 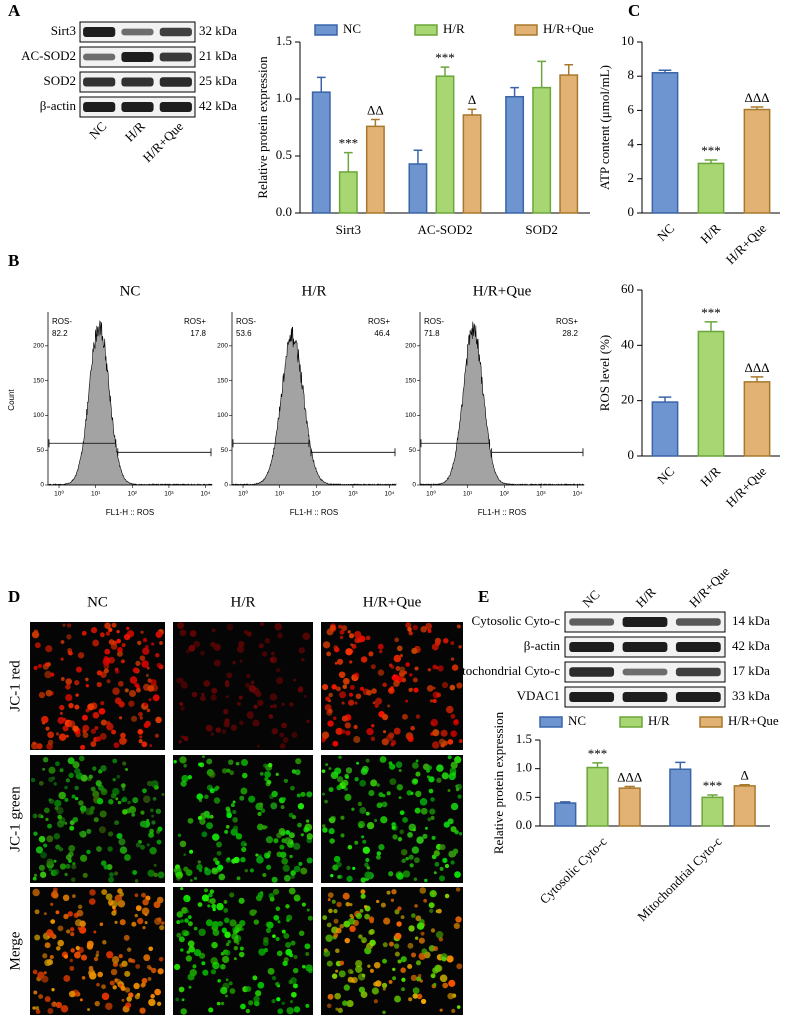 What do you see at coordinates (392, 951) in the screenshot?
I see `micrograph` at bounding box center [392, 951].